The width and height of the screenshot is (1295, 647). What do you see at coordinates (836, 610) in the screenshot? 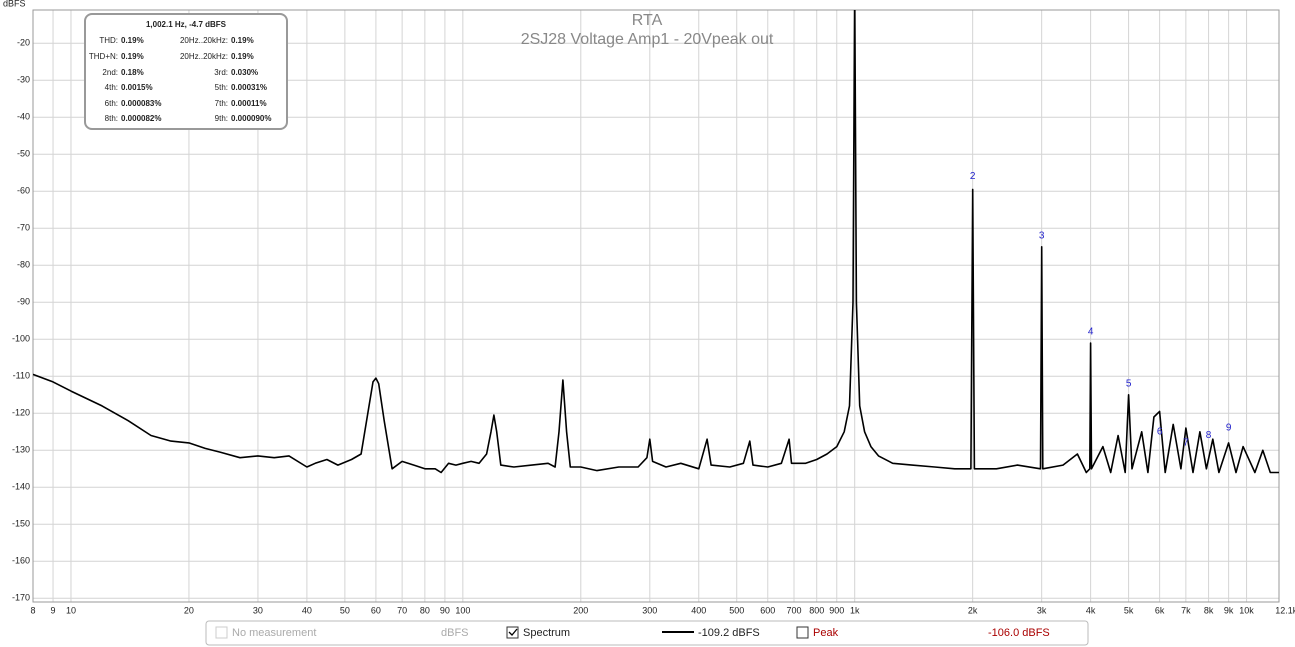
I see `x-tick-label: 900` at bounding box center [836, 610].